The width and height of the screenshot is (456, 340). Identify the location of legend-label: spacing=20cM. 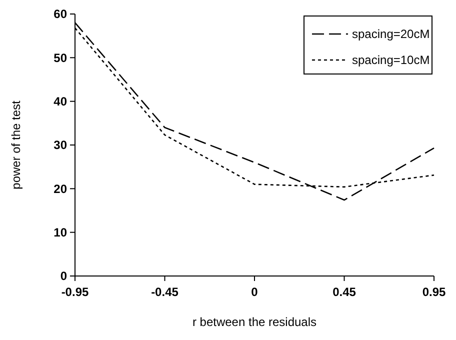
(391, 34).